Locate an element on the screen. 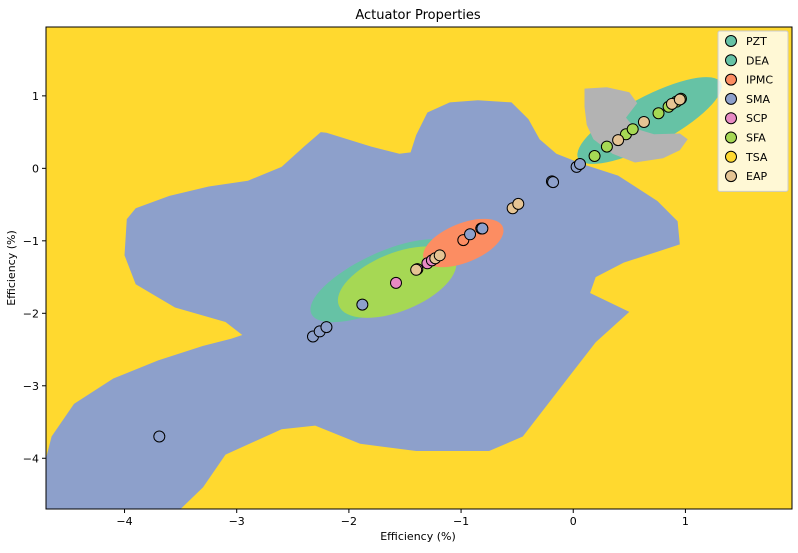  x-tick-label-0: −4 is located at coordinates (124, 521).